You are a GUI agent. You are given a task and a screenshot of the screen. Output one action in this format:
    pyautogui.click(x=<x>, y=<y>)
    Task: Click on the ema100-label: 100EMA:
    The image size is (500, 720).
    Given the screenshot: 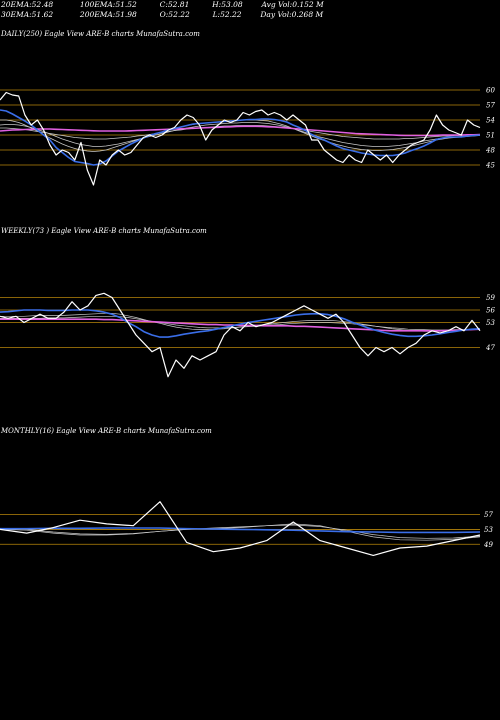 What is the action you would take?
    pyautogui.click(x=97, y=4)
    